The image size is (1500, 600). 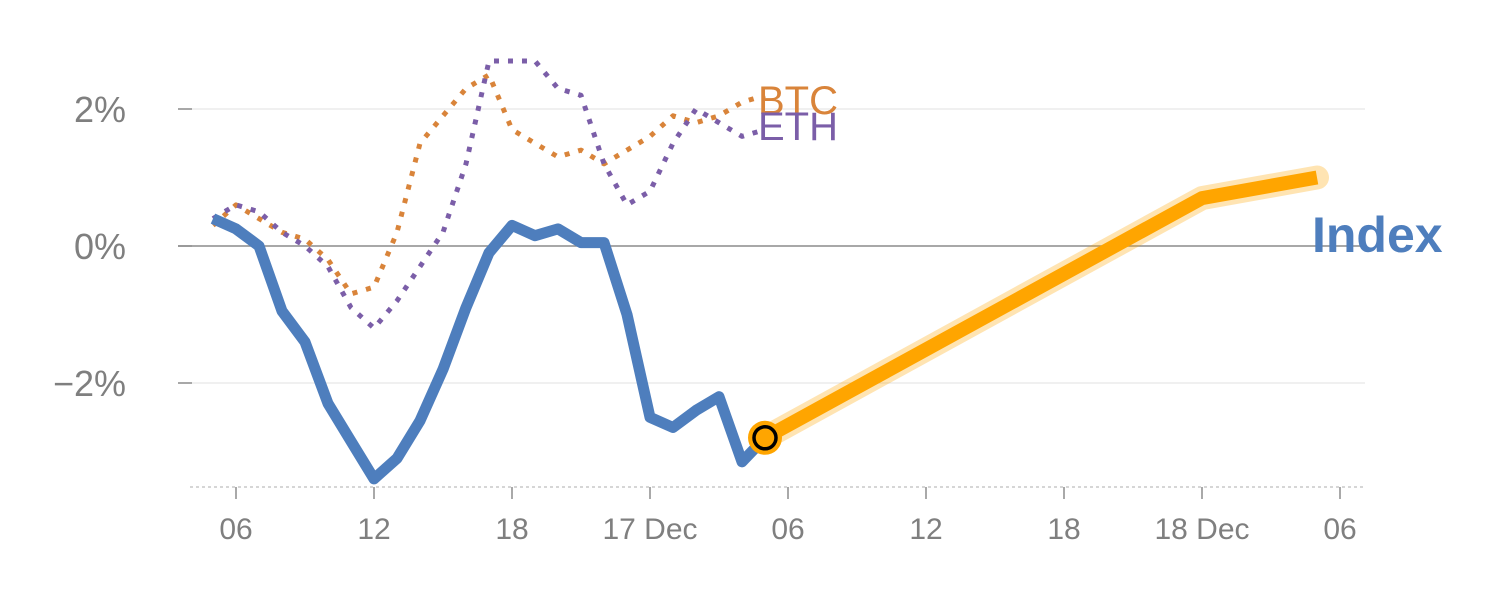 What do you see at coordinates (798, 101) in the screenshot?
I see `series-label-btc: BTC` at bounding box center [798, 101].